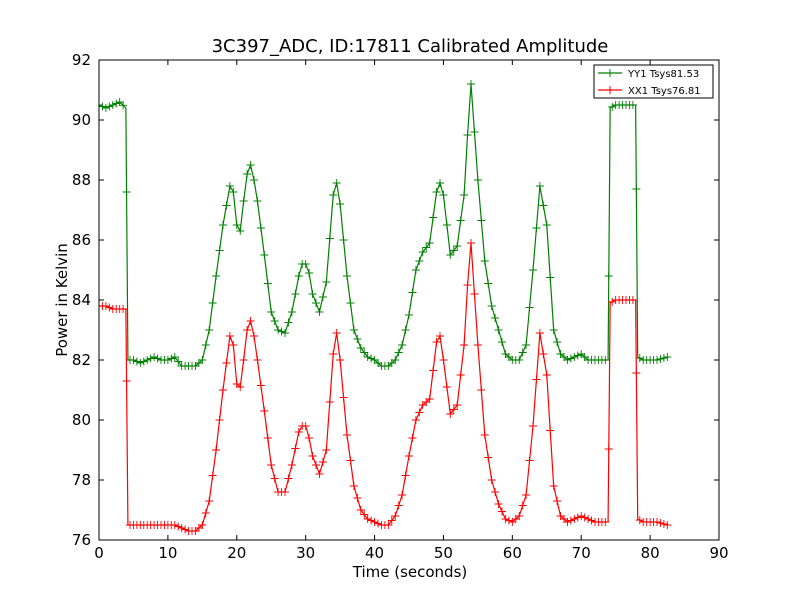 Image resolution: width=800 pixels, height=600 pixels. I want to click on y-tick-label: 84, so click(81, 300).